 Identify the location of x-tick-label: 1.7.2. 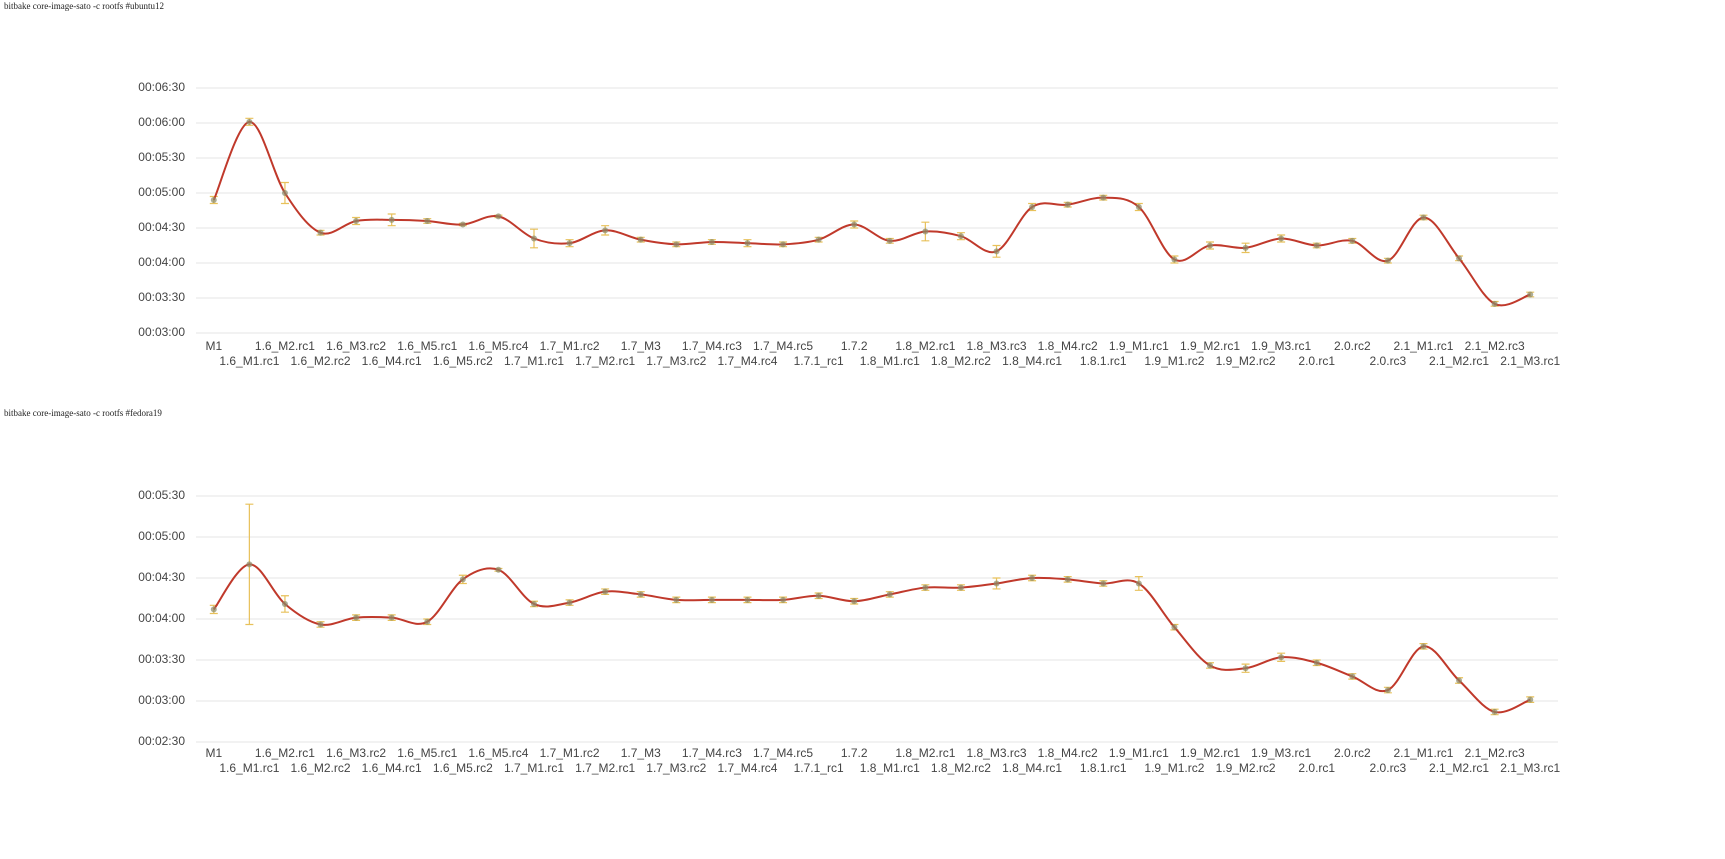
(854, 346).